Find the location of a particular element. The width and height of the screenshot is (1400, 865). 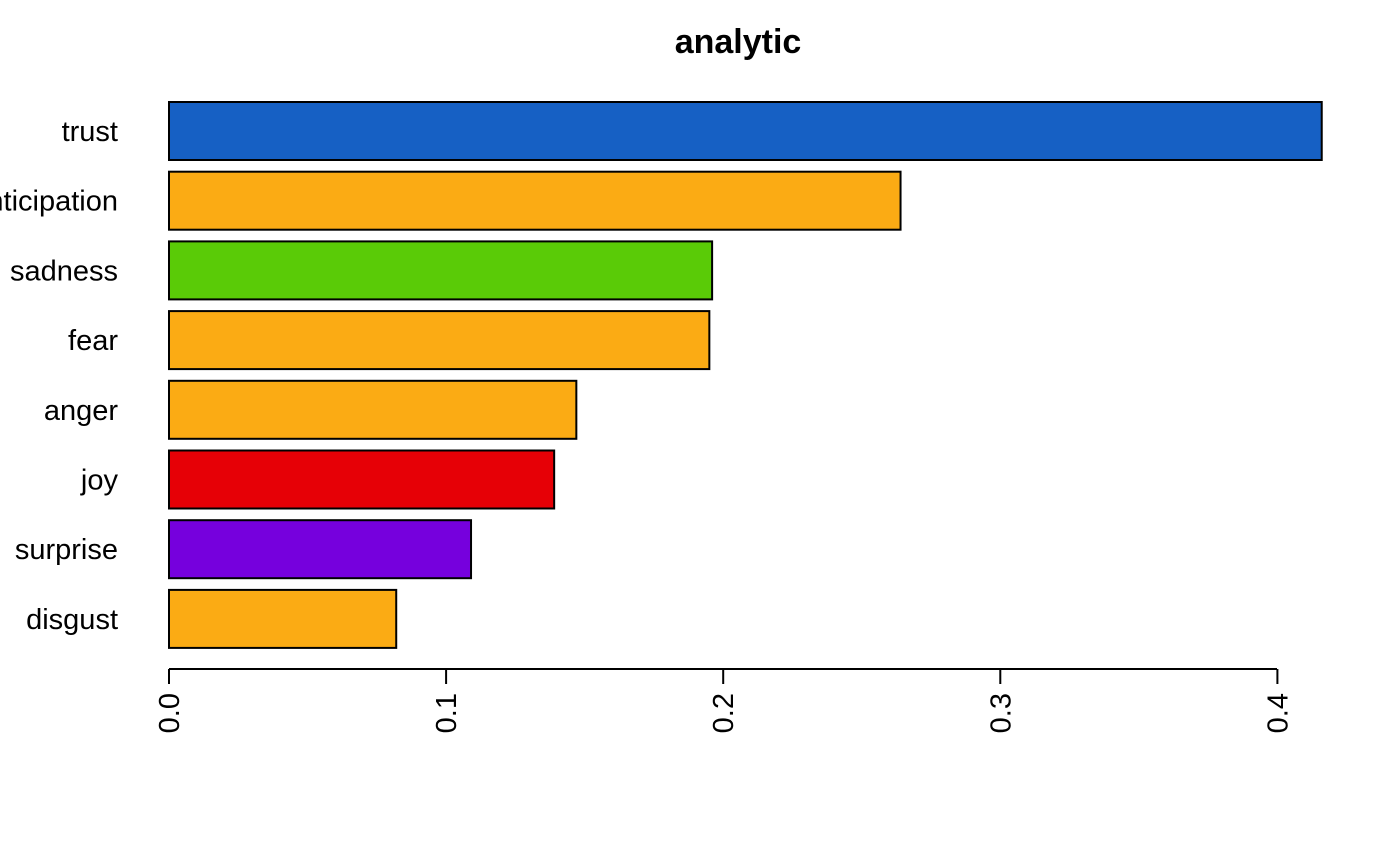

category-label: trust is located at coordinates (90, 132).